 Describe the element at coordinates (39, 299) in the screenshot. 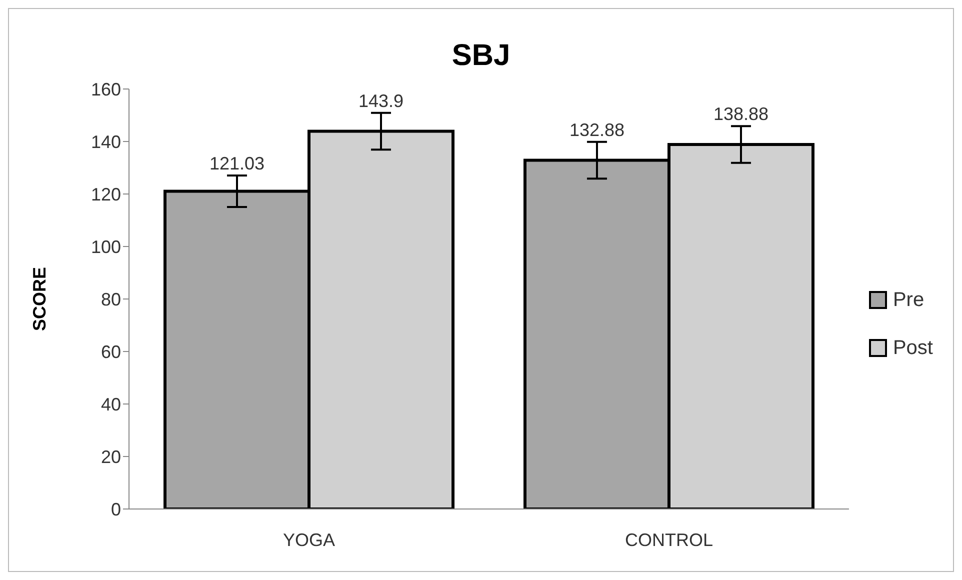

I see `y-axis-title: SCORE` at that location.